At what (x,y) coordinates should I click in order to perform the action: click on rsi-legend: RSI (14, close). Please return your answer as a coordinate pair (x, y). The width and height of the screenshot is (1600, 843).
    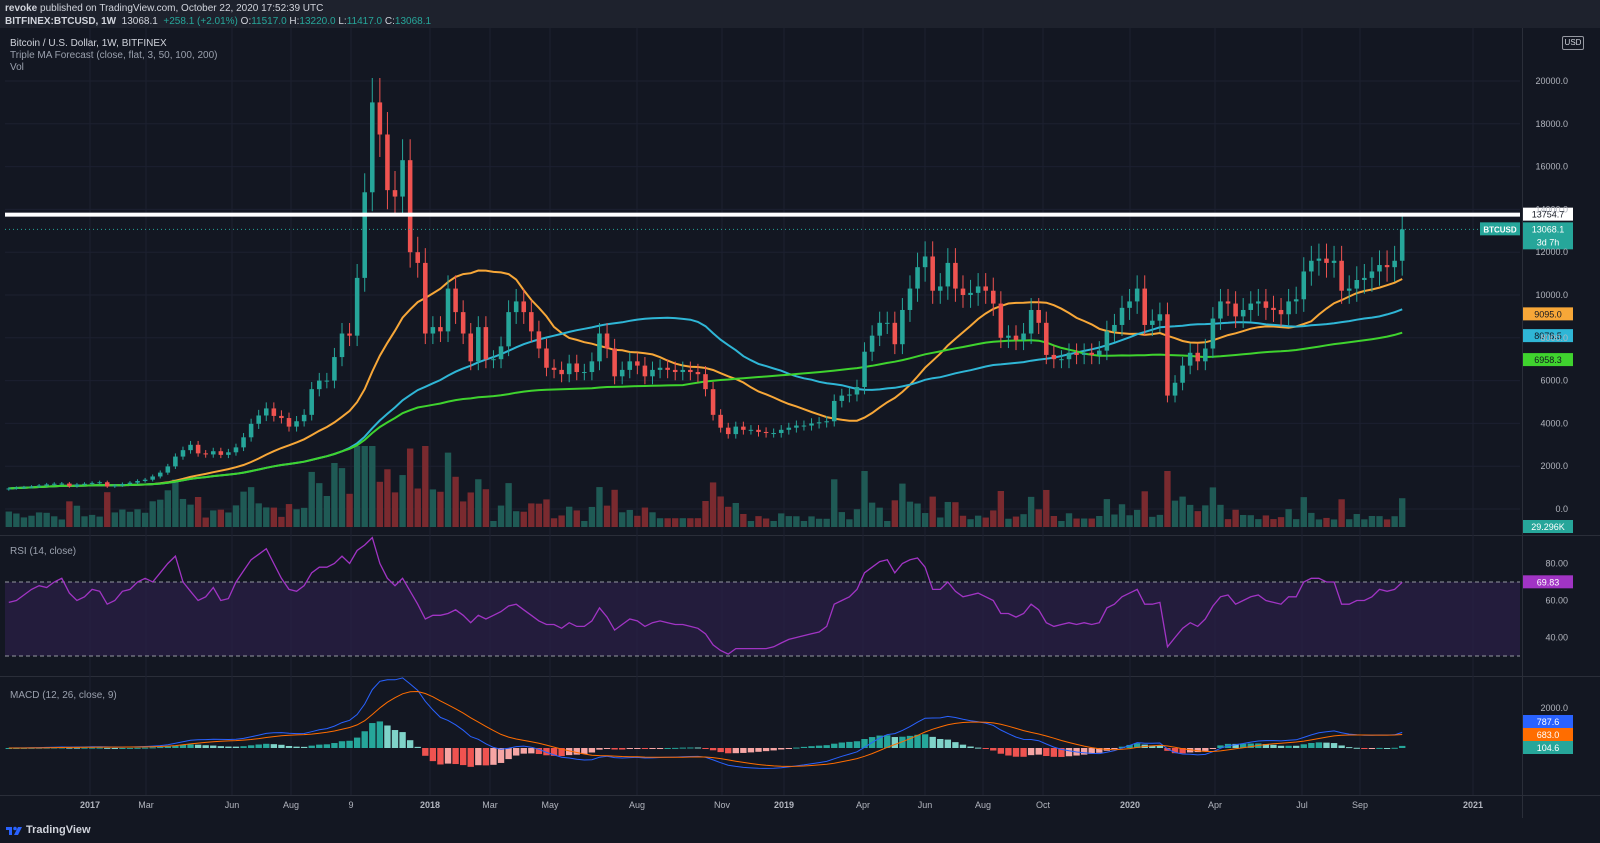
    Looking at the image, I should click on (43, 551).